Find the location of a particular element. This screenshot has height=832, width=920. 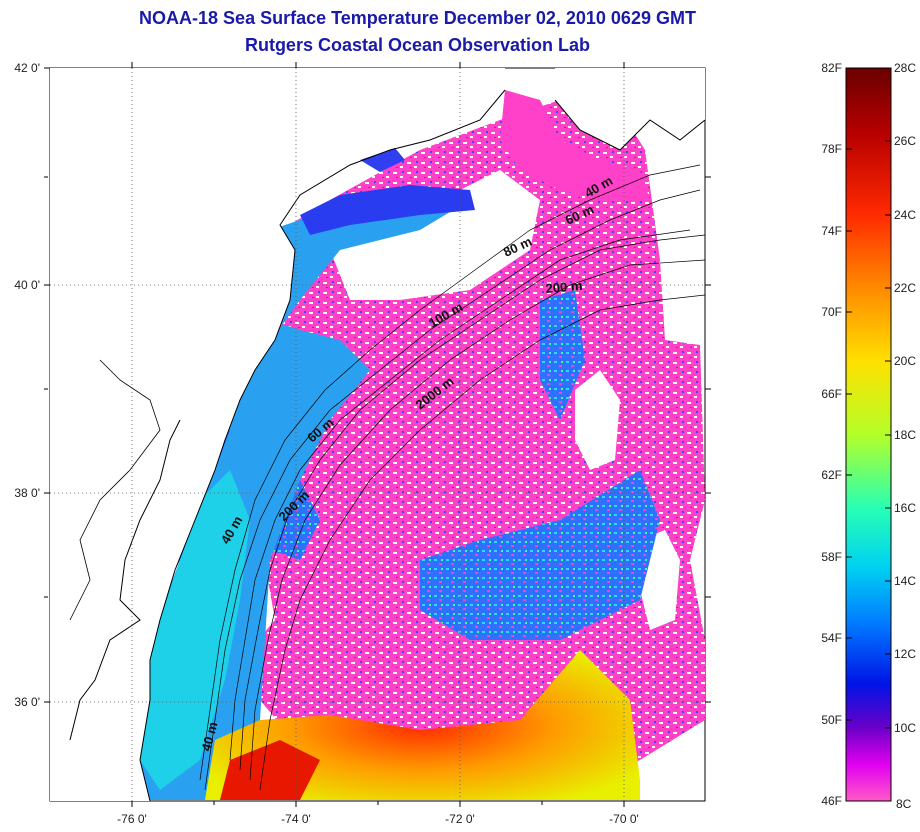

fahrenheit-label: 54F is located at coordinates (831, 638).